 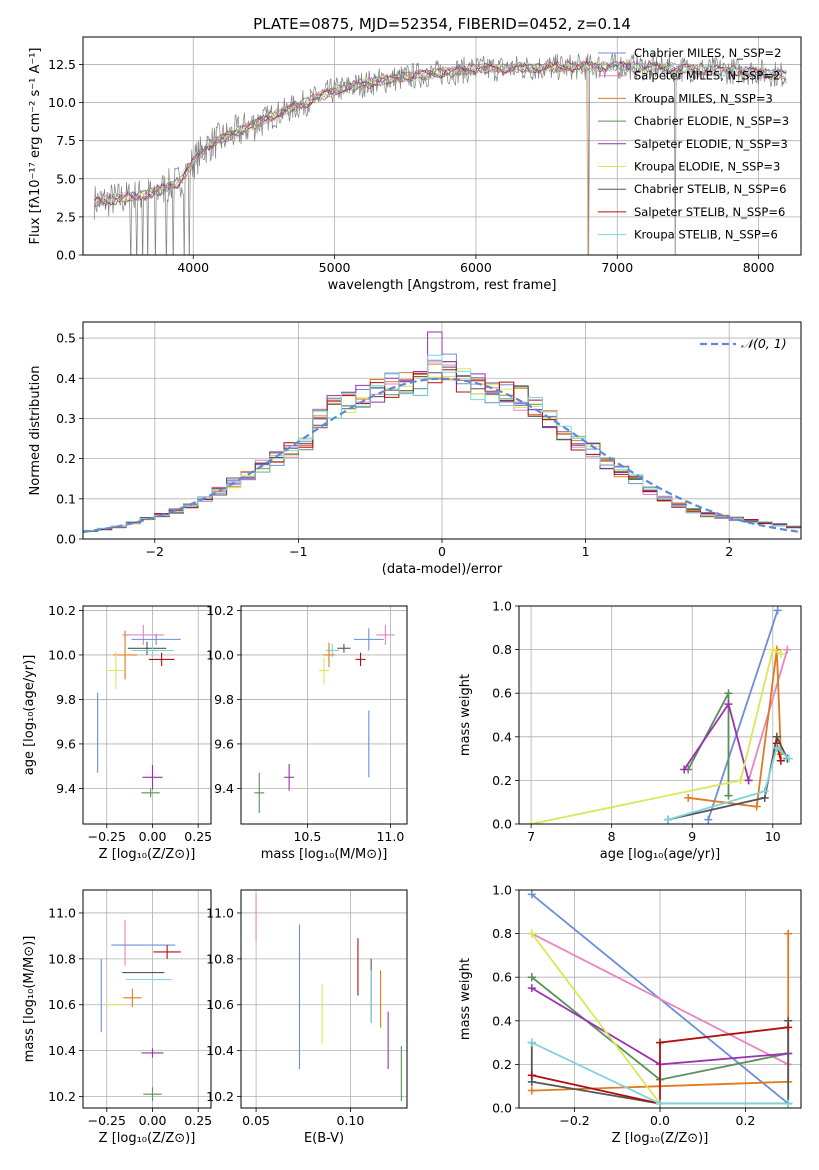 I want to click on x-tick-label: 4000, so click(x=193, y=267).